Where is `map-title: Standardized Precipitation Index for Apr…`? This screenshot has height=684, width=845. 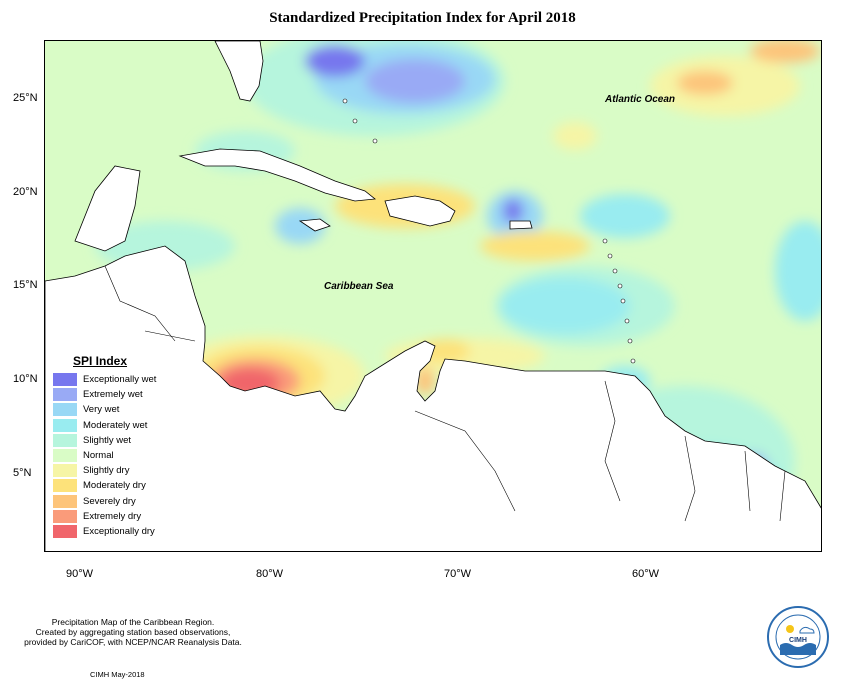 map-title: Standardized Precipitation Index for Apr… is located at coordinates (422, 18).